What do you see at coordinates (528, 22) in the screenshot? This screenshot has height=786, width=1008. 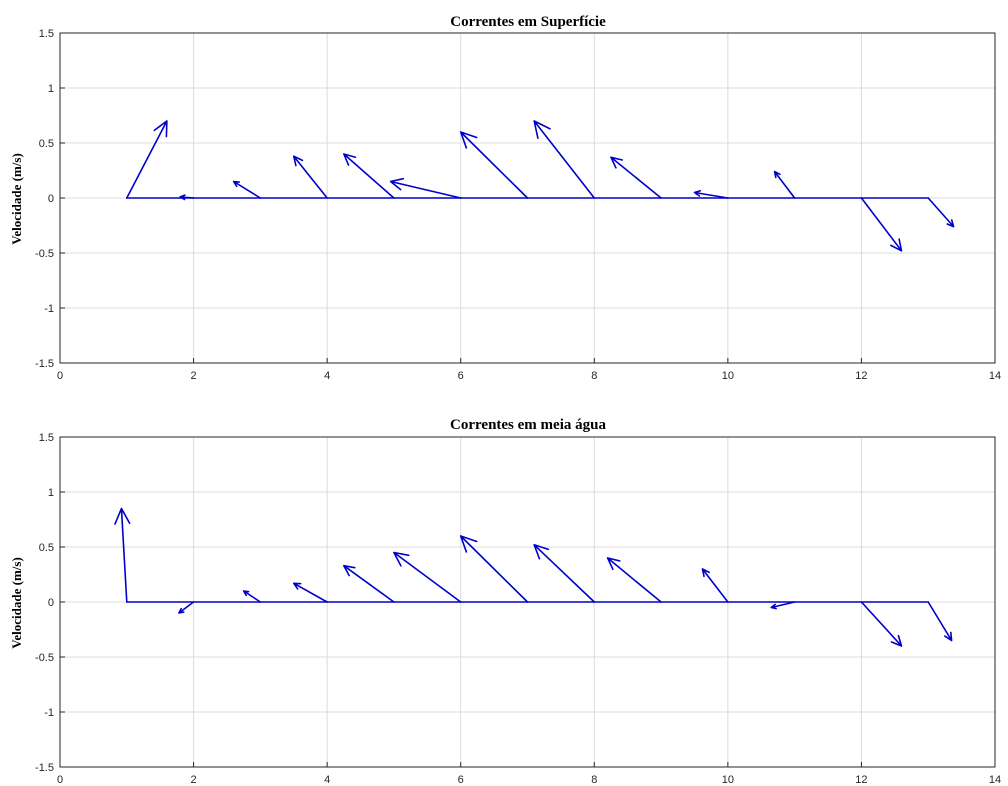 I see `chart-title: Correntes em Superfície` at bounding box center [528, 22].